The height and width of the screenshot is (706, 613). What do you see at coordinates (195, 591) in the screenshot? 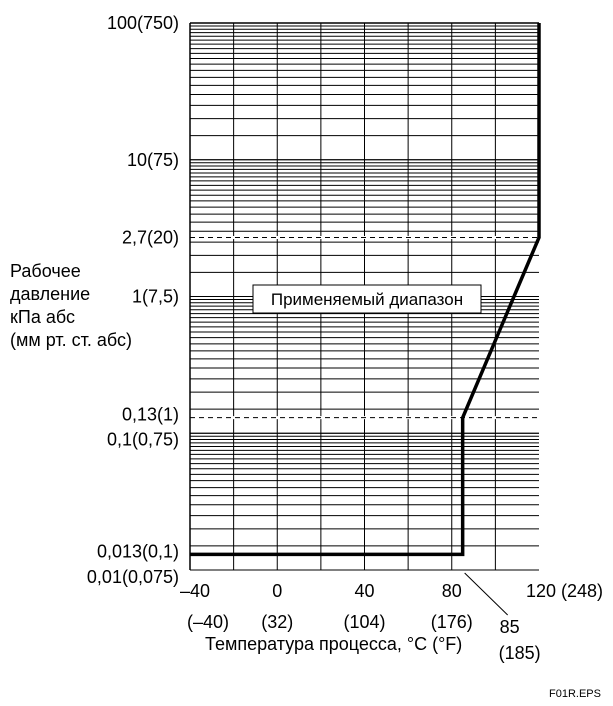
I see `x-tick-label: –40` at bounding box center [195, 591].